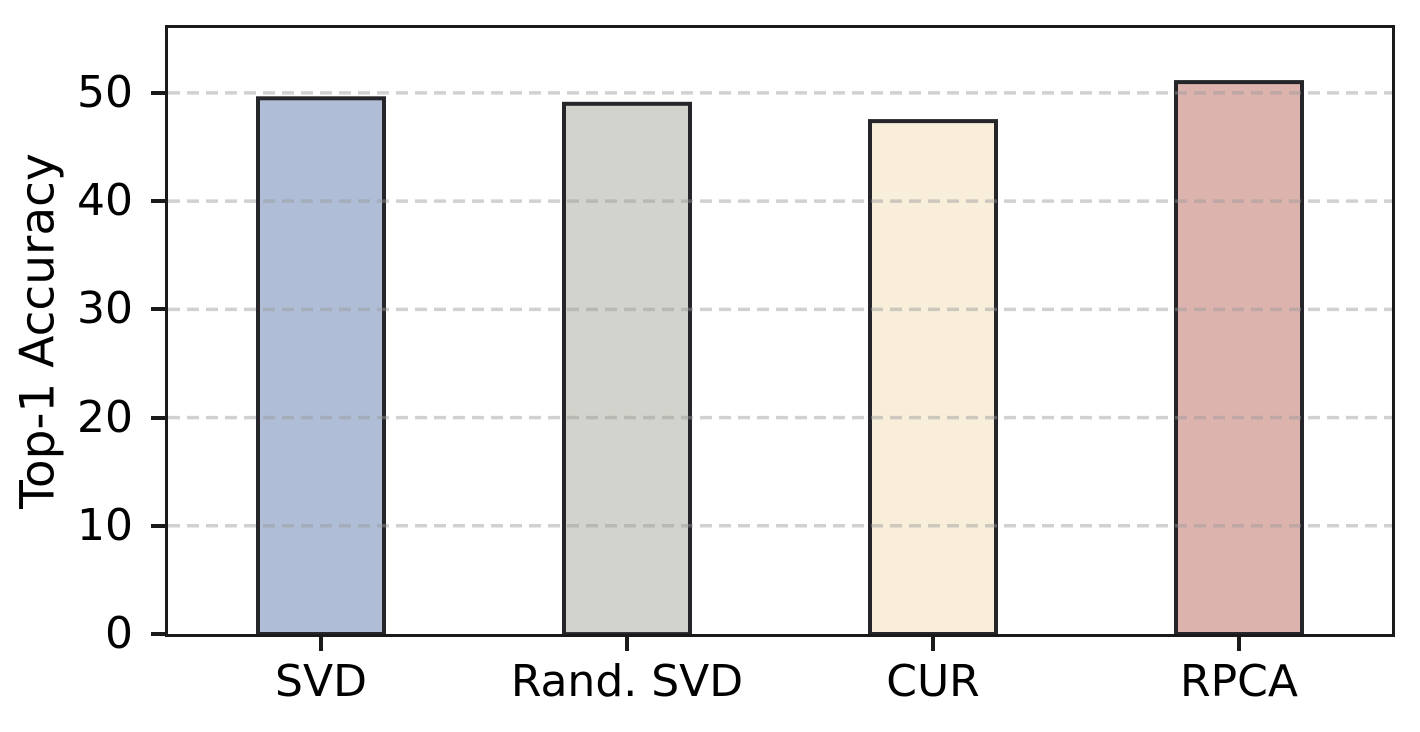 This screenshot has width=1420, height=732. Describe the element at coordinates (105, 201) in the screenshot. I see `y-tick-label-40: 40` at that location.